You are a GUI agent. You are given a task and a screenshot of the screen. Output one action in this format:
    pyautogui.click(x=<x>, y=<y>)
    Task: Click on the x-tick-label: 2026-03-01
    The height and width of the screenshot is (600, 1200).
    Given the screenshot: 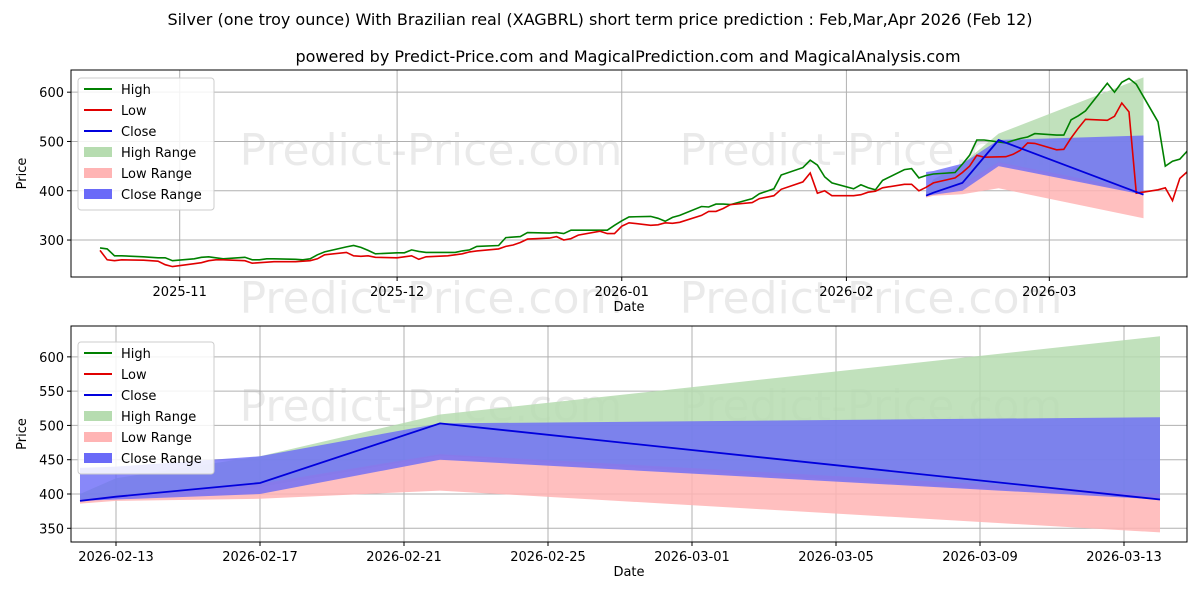 What is the action you would take?
    pyautogui.click(x=692, y=557)
    